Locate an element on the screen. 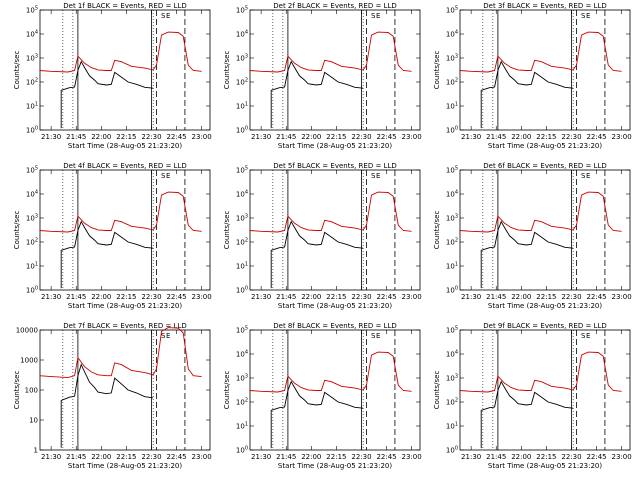 This screenshot has width=640, height=480. chart-5-ylabel: Counts/sec is located at coordinates (227, 230).